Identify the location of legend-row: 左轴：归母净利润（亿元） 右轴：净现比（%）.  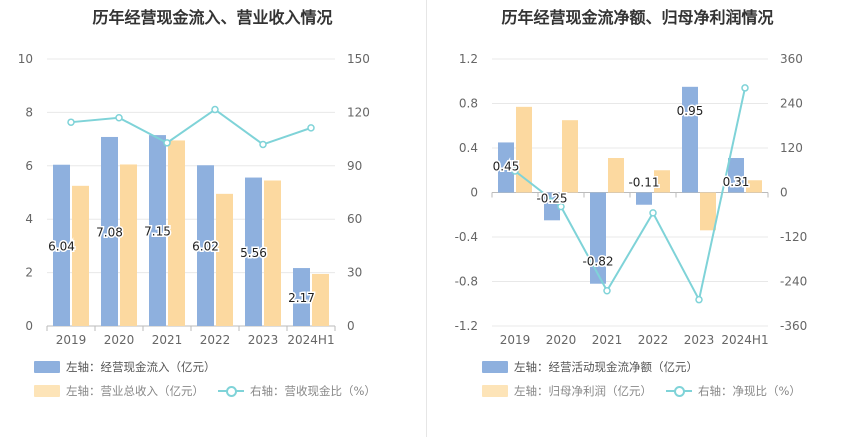
(648, 391).